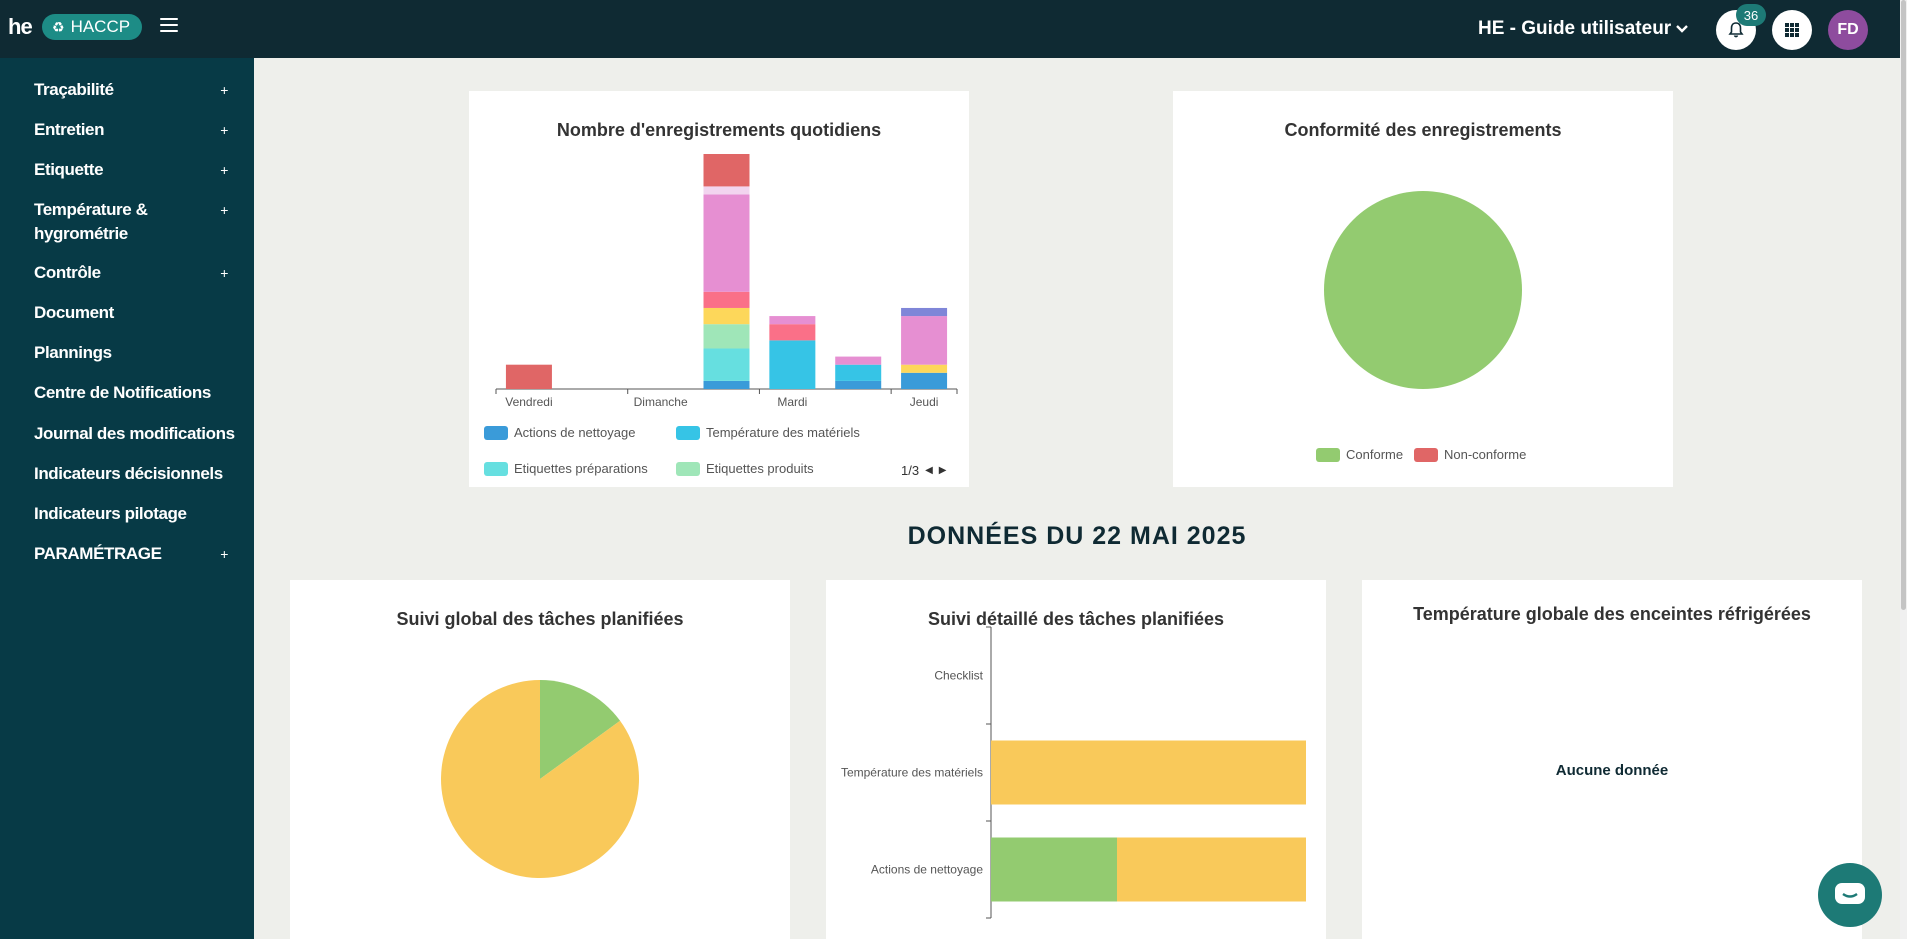  Describe the element at coordinates (958, 676) in the screenshot. I see `y-tick-label: Checklist` at that location.